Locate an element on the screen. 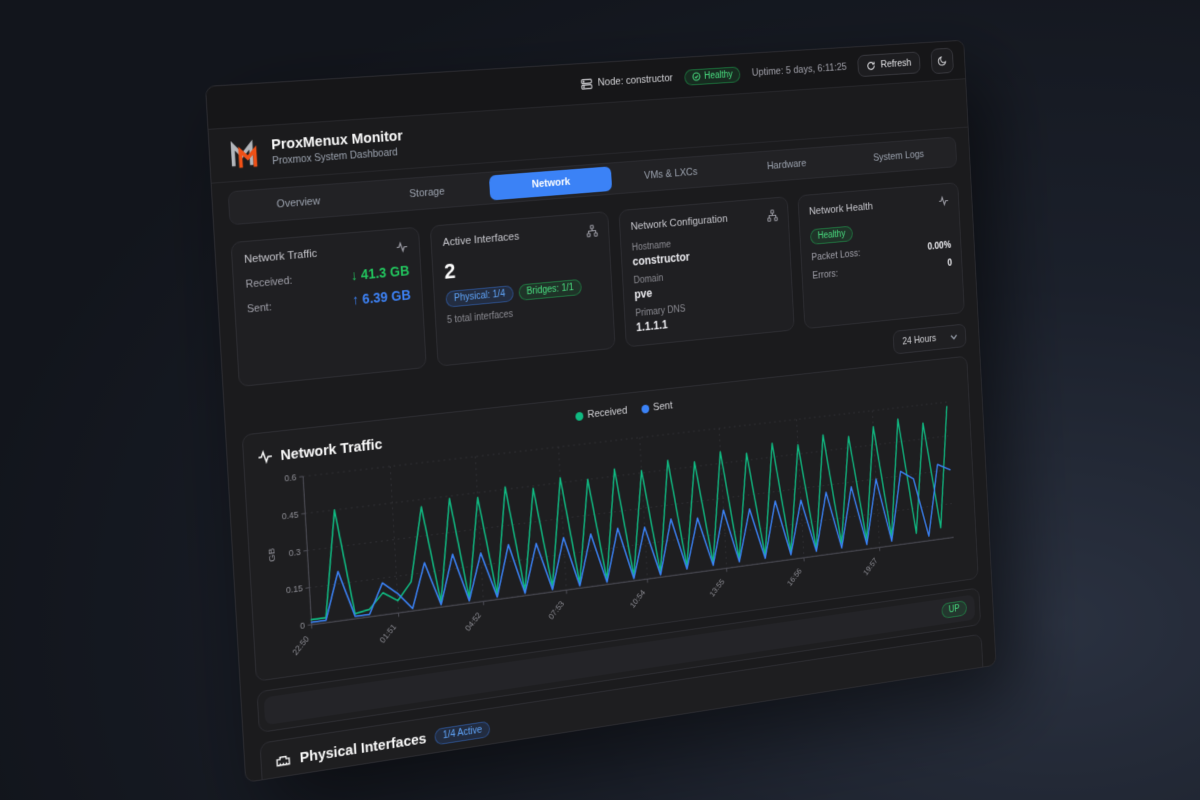 The height and width of the screenshot is (800, 1200). sent-legend-dot is located at coordinates (645, 408).